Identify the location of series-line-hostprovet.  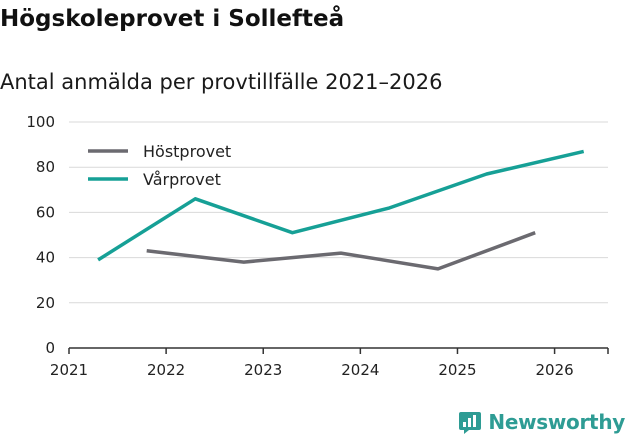
(341, 251).